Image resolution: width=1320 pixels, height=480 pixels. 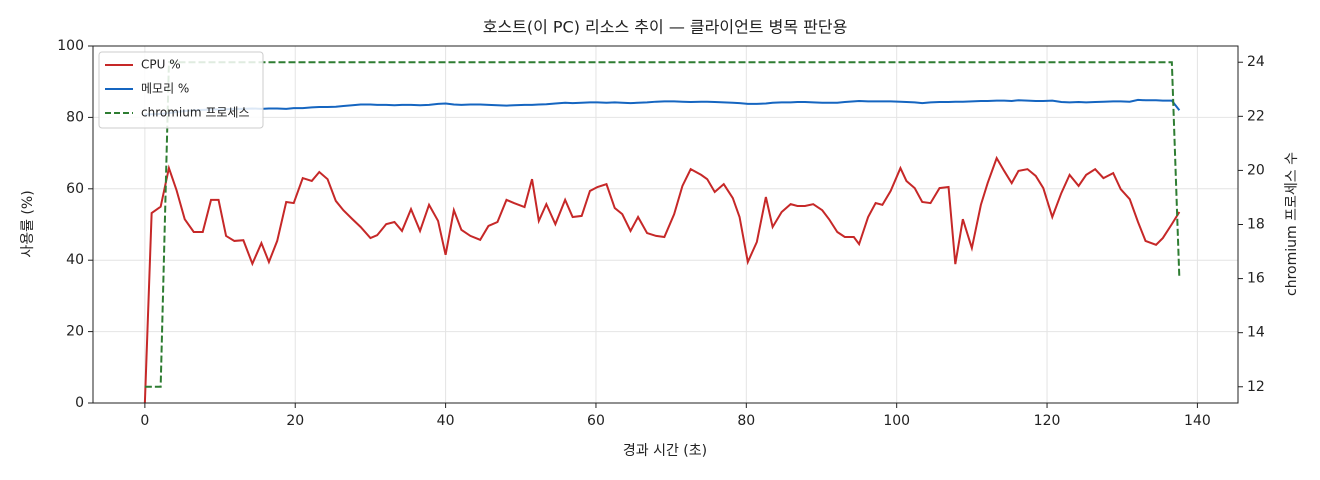 I want to click on legend: CPU % 메모리 % chromium 프로세스, so click(x=181, y=90).